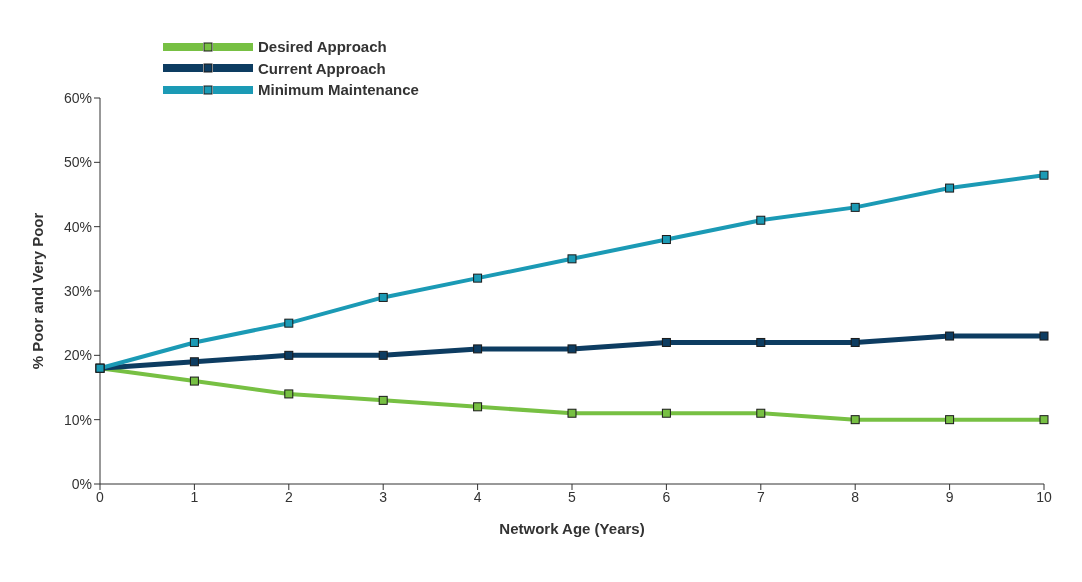  What do you see at coordinates (666, 496) in the screenshot?
I see `x-tick-label: 6` at bounding box center [666, 496].